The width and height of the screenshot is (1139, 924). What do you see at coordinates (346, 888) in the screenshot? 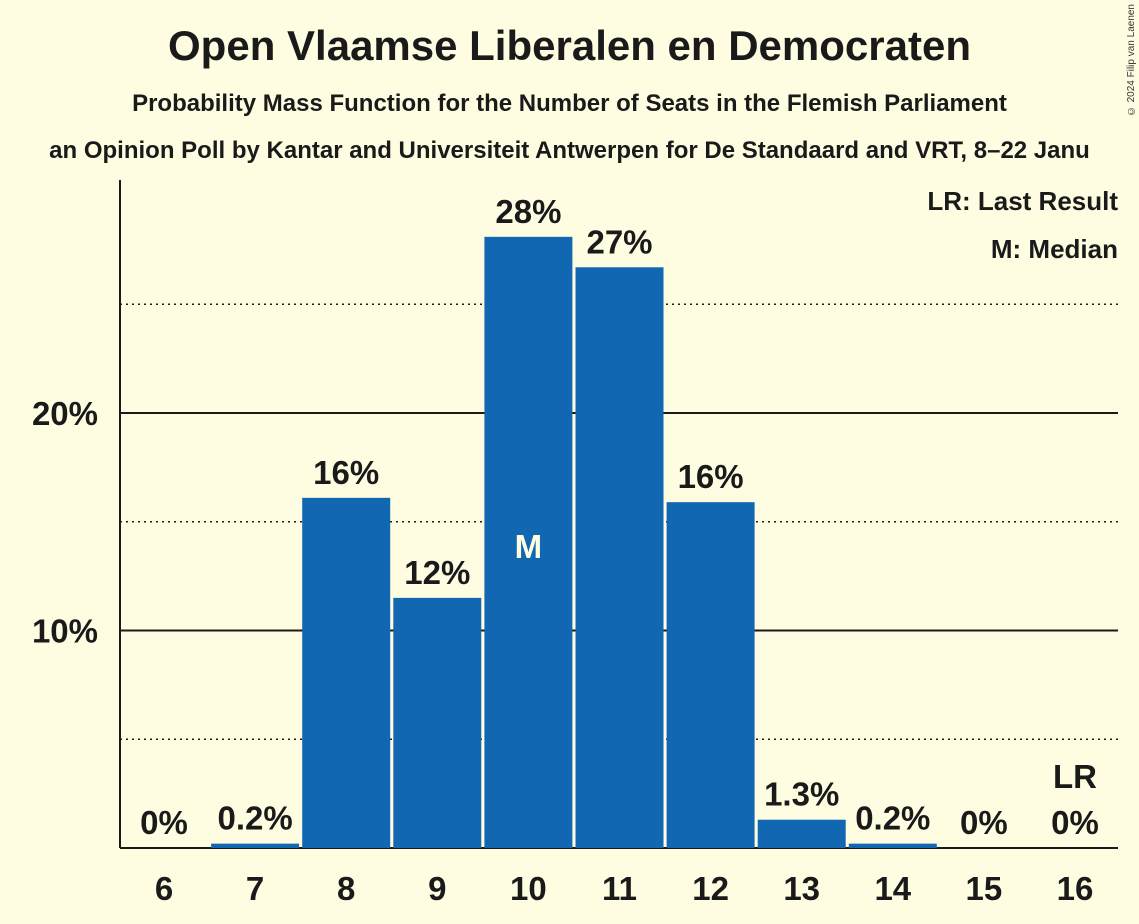
I see `x-tick-label: 8` at bounding box center [346, 888].